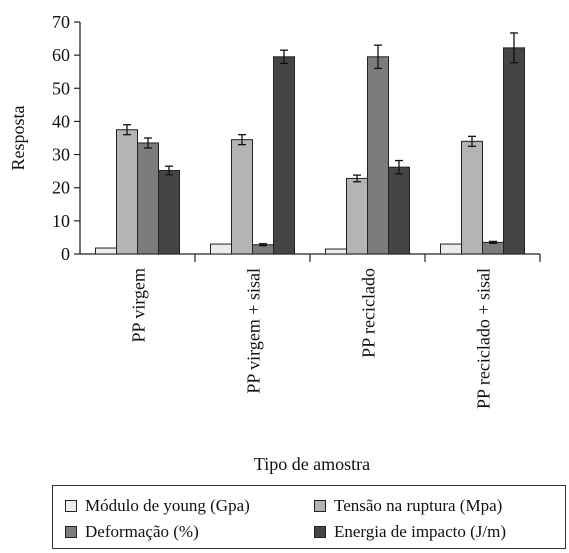  I want to click on legend-label-modulo: Módulo de young (Gpa), so click(167, 505).